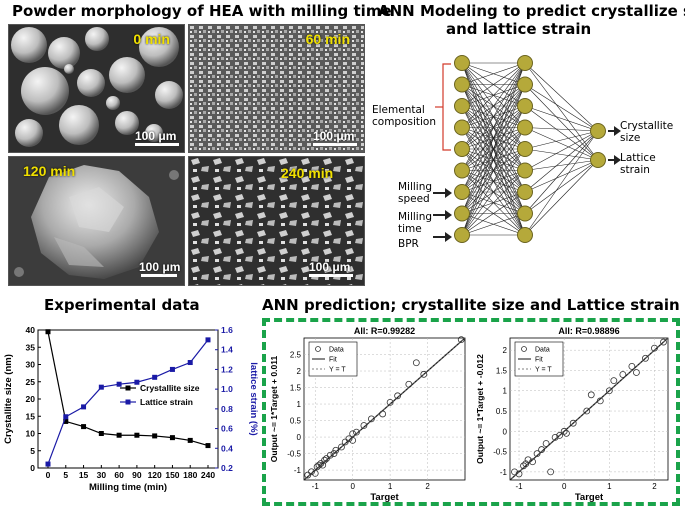 The image size is (685, 510). Describe the element at coordinates (32, 468) in the screenshot. I see `y-tick-label: 0` at that location.